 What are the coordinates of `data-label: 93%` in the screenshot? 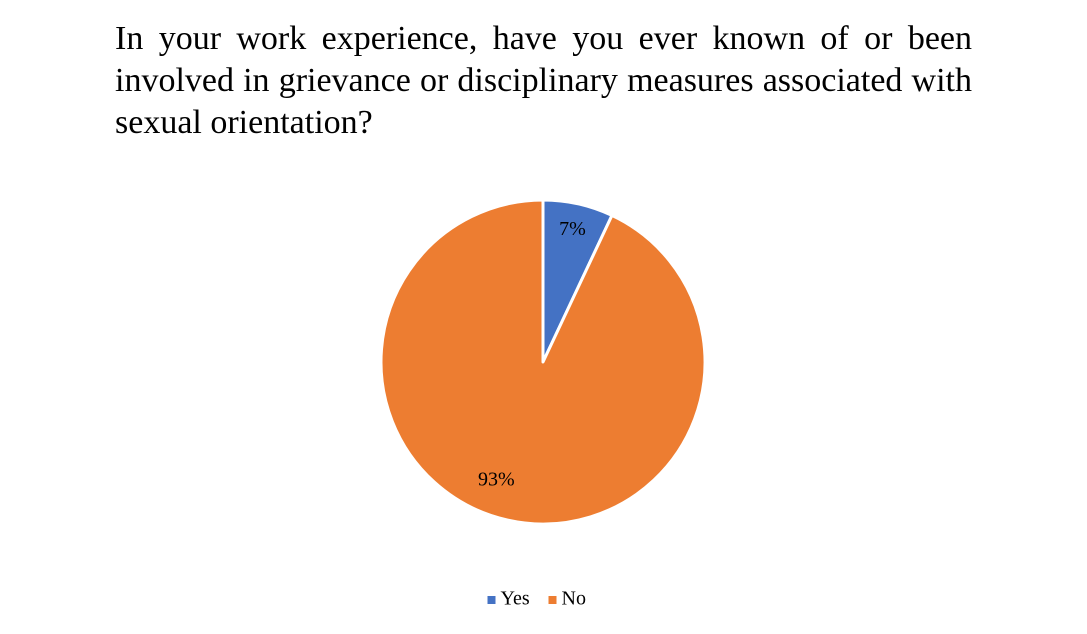 It's located at (496, 480).